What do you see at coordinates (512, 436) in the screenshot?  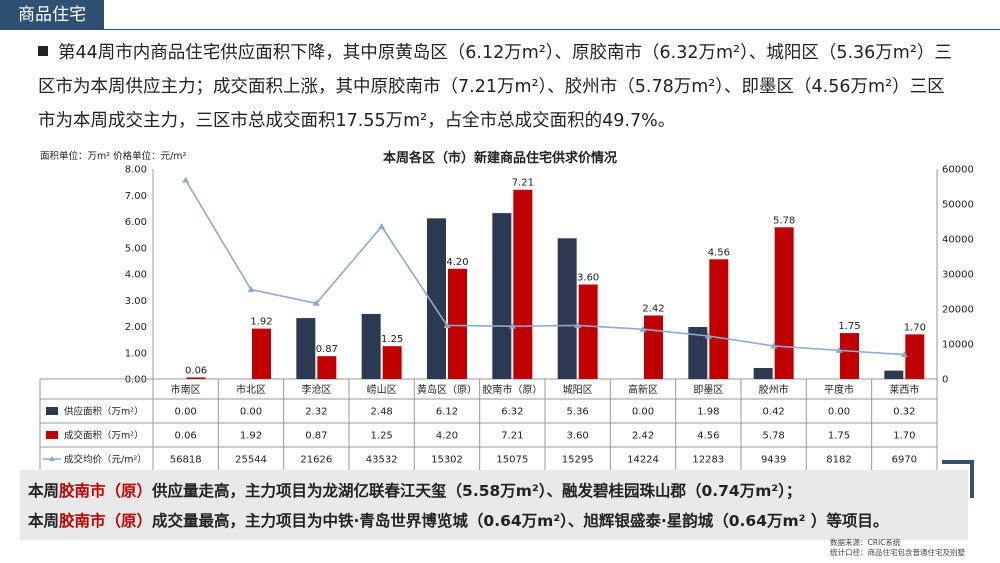 I see `table-cell-value: 7.21` at bounding box center [512, 436].